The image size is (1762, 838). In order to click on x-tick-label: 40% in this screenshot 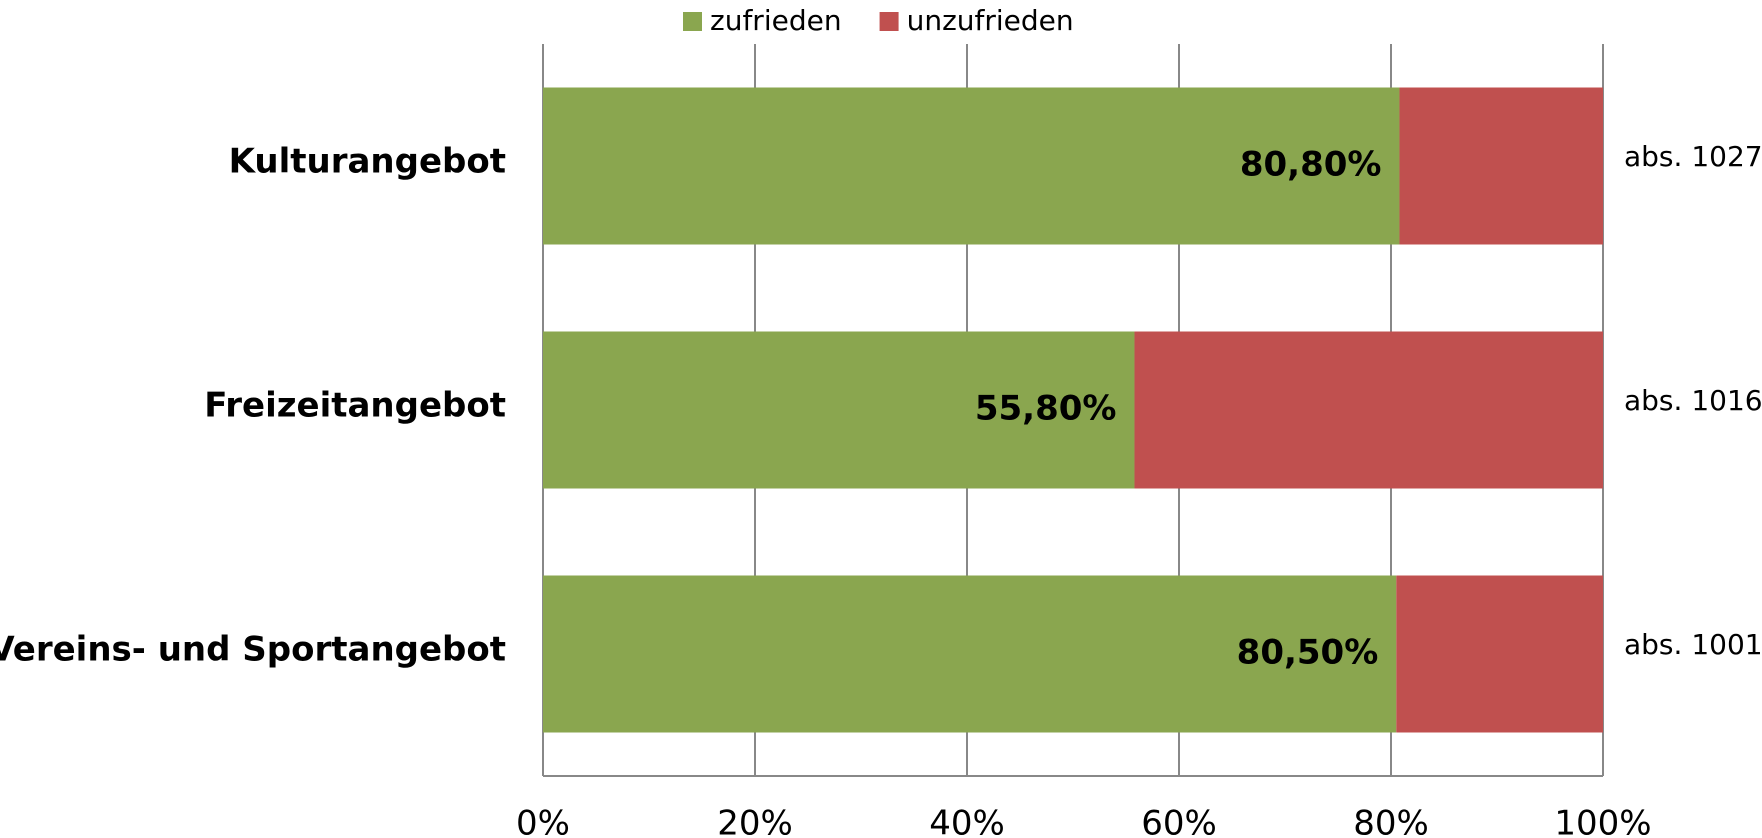, I will do `click(967, 821)`.